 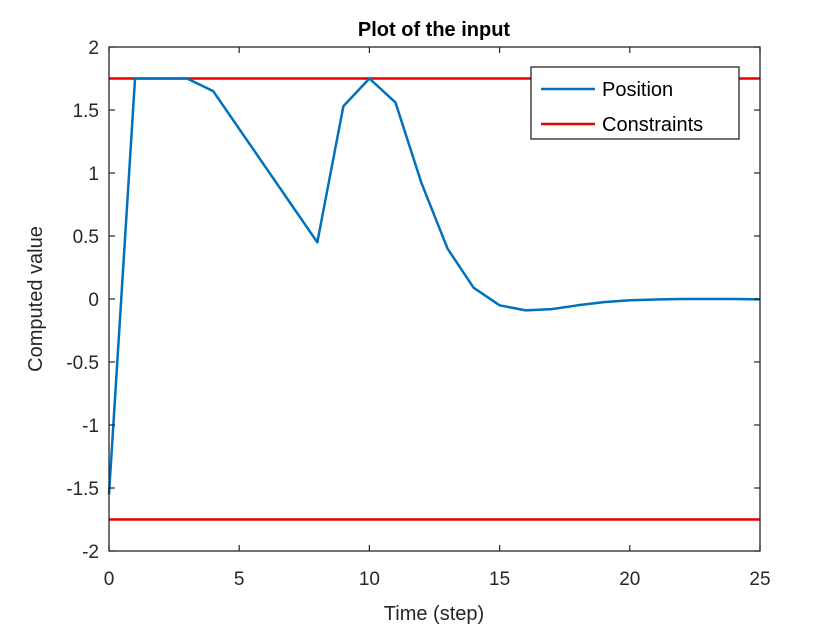 What do you see at coordinates (369, 579) in the screenshot?
I see `x-tick-label: 10` at bounding box center [369, 579].